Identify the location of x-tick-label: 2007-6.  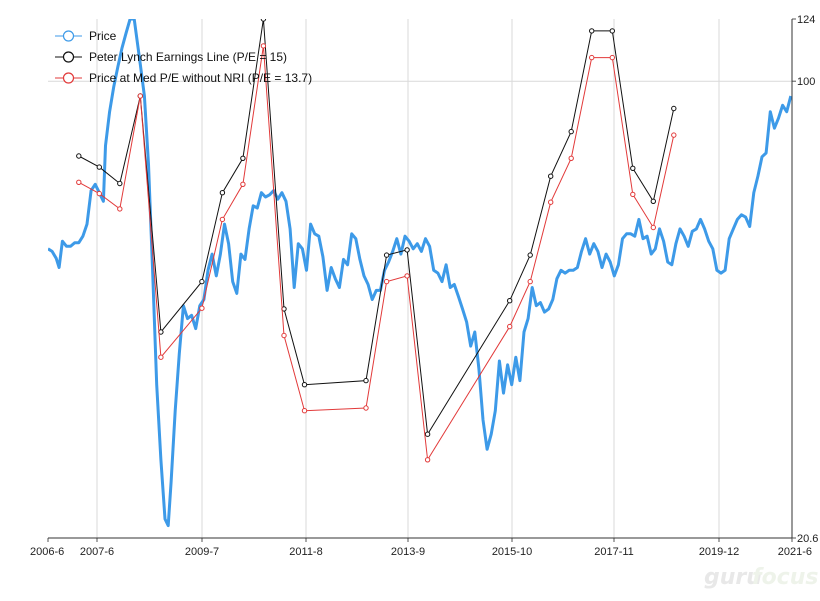
(97, 552).